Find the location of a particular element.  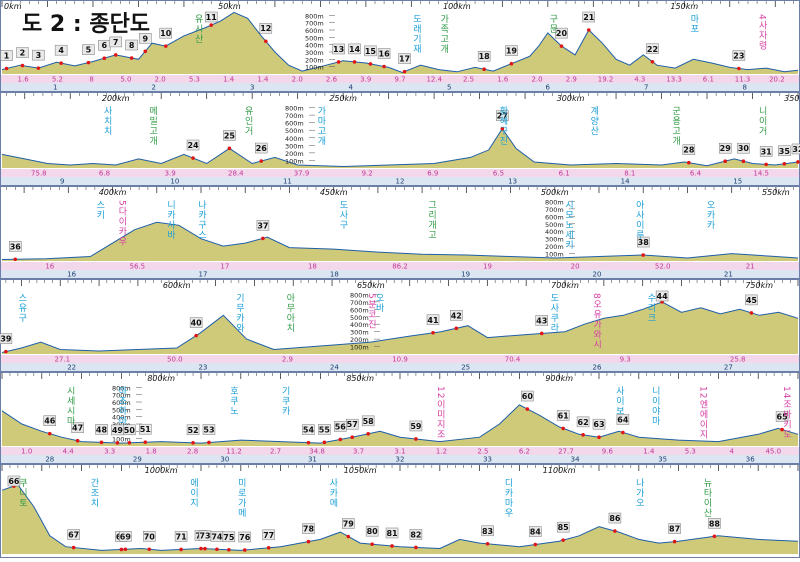

place-name: 스유구 is located at coordinates (21, 308).